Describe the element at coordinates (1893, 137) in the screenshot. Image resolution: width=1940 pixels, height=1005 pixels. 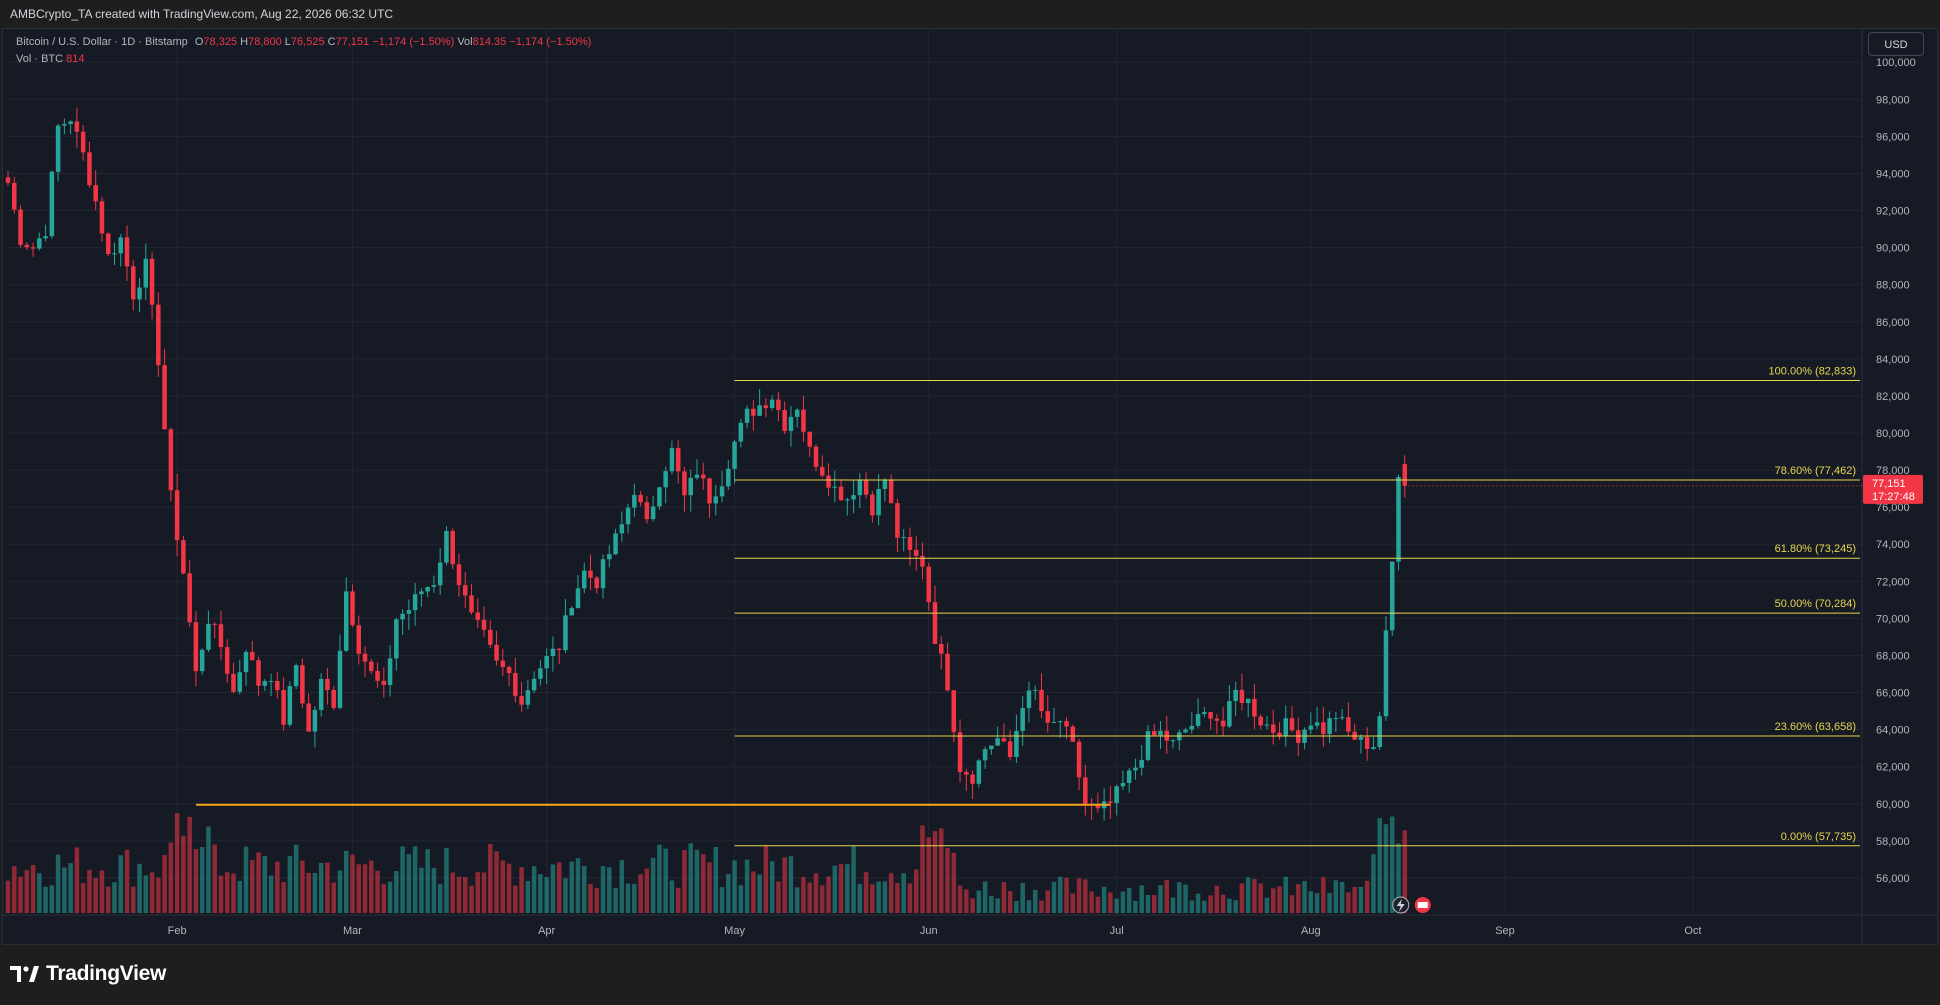
I see `y-tick-label: 96,000` at that location.